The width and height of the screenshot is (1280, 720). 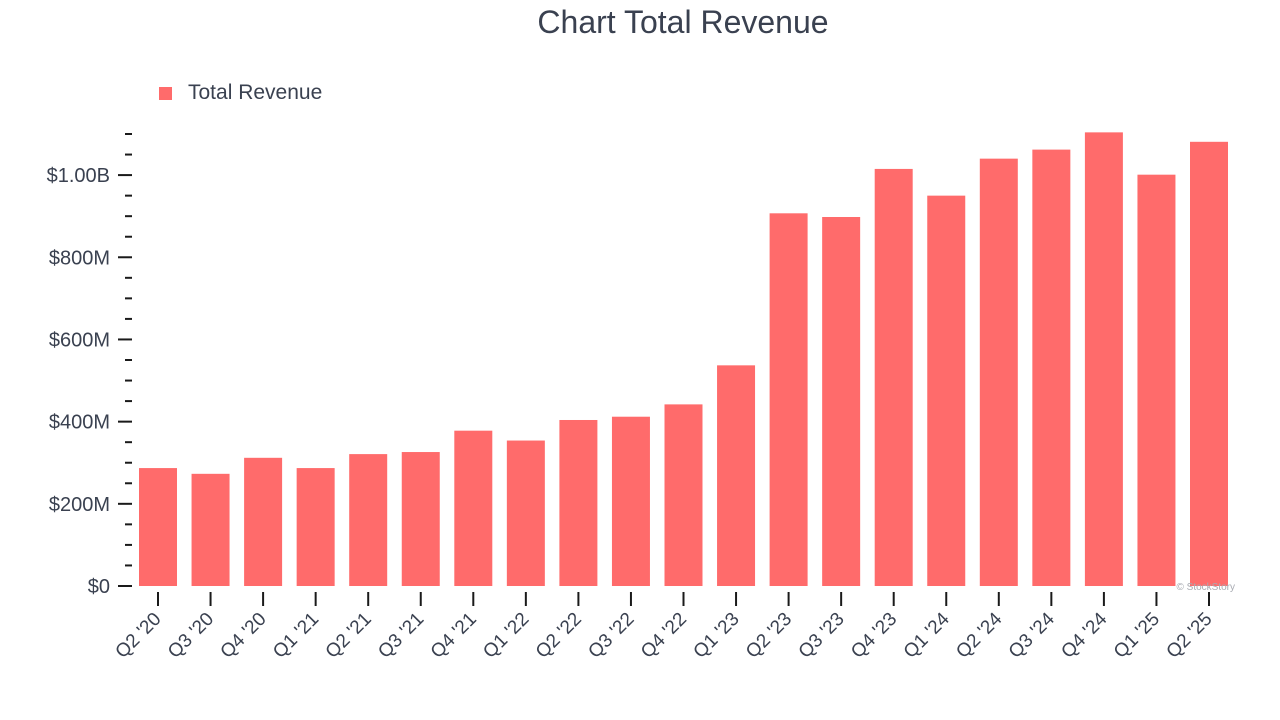 I want to click on x-tick-label: Q2 '23, so click(x=769, y=636).